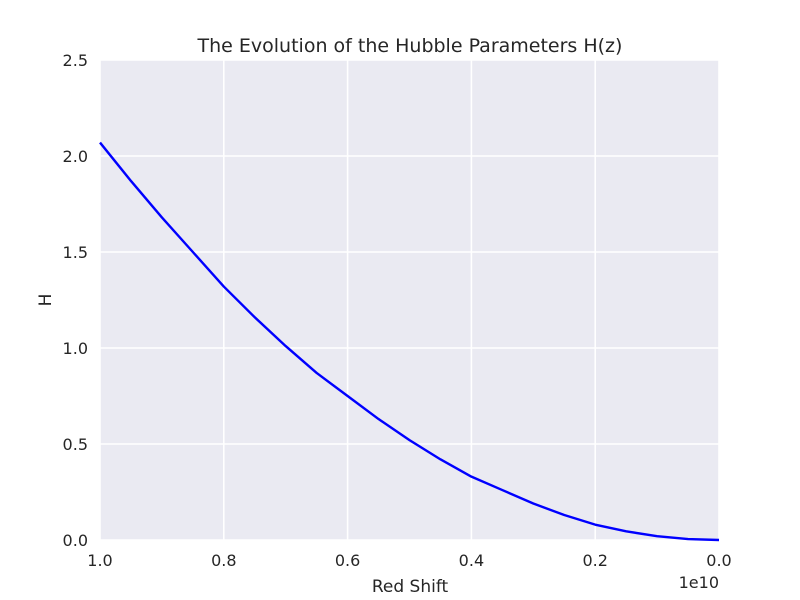  Describe the element at coordinates (75, 252) in the screenshot. I see `y-tick-label: 1.5` at that location.